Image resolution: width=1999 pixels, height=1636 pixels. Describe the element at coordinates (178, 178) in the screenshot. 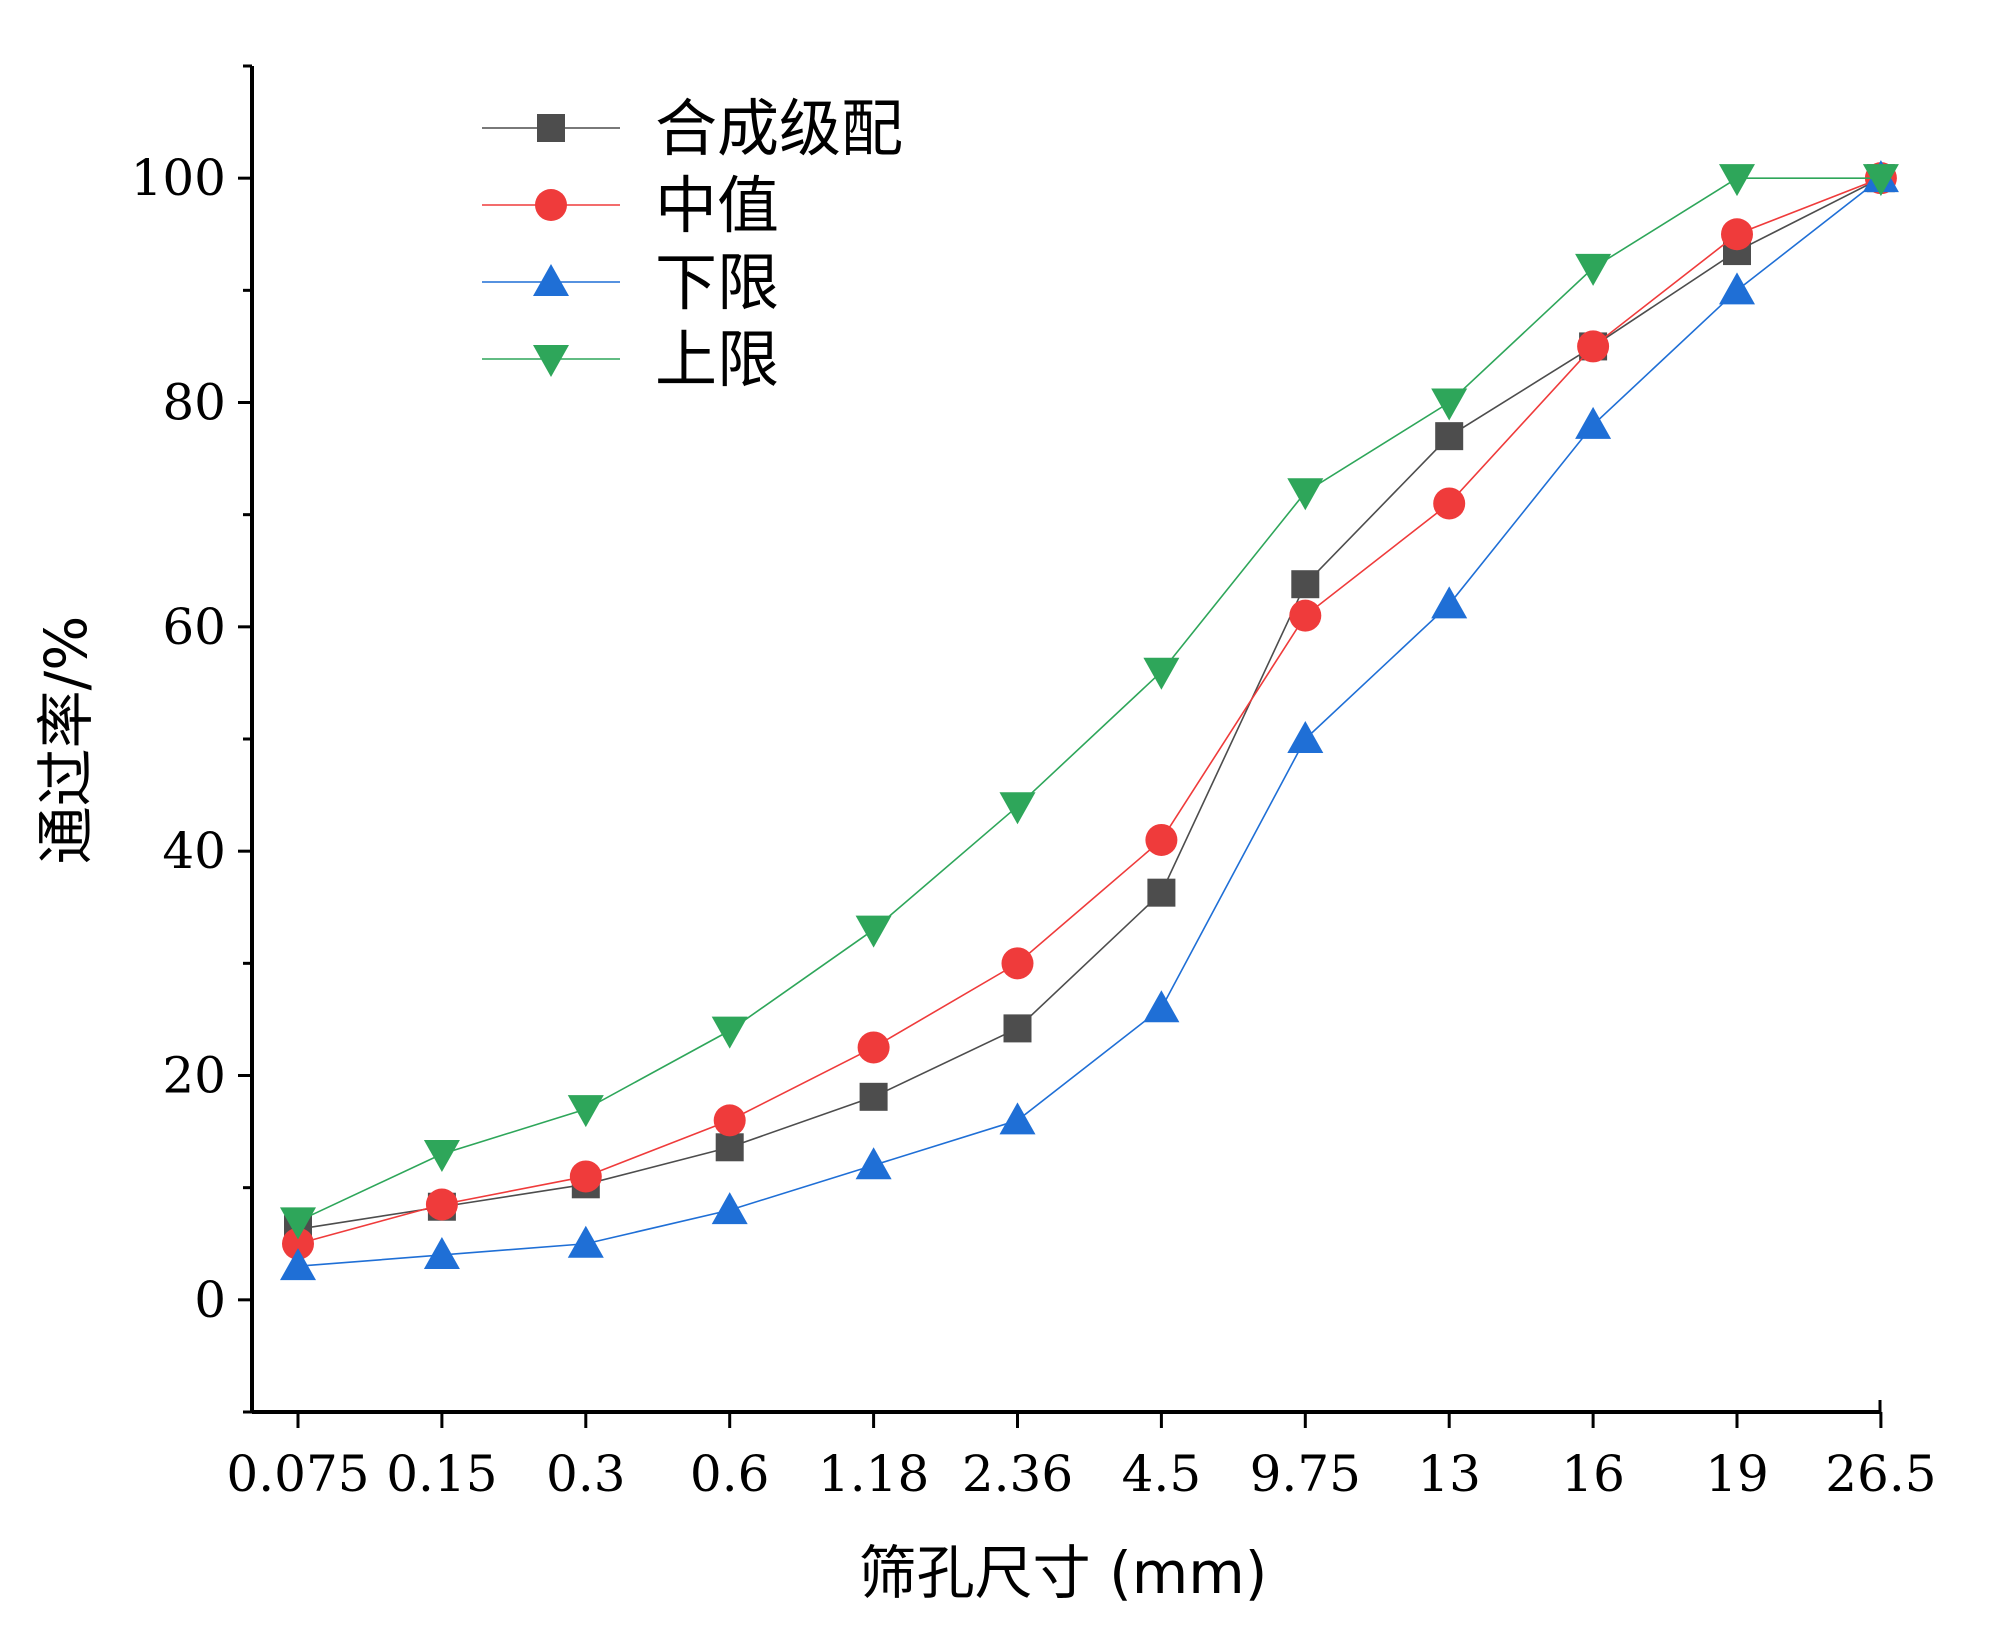

I see `y-tick-label: 100` at that location.